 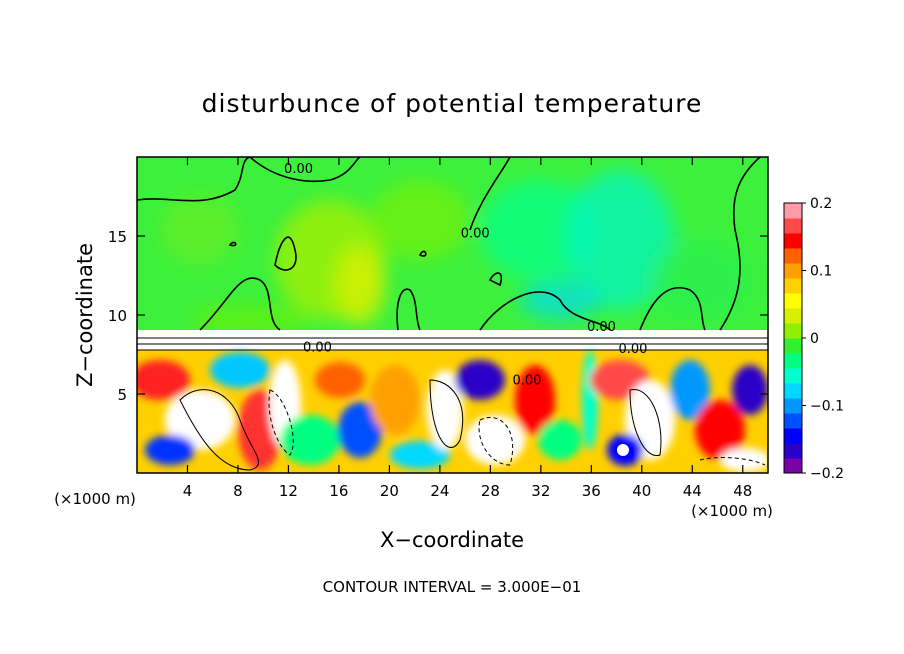 I want to click on x-tick-label: 24, so click(x=439, y=491).